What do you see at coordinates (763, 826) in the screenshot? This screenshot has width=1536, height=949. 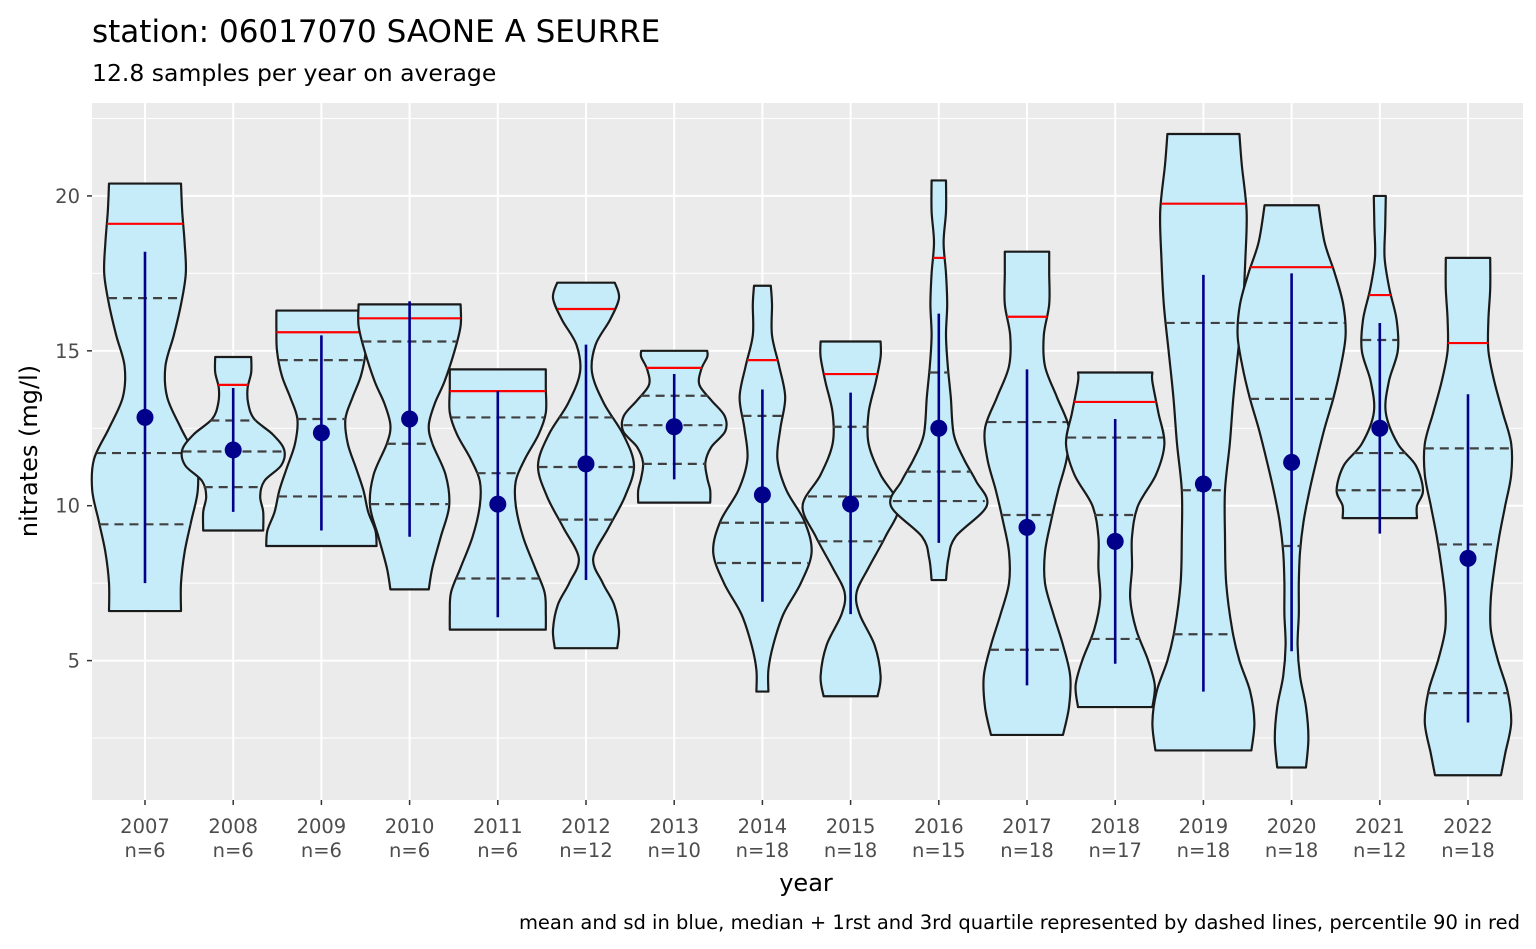 I see `x-tick-year: 2014` at bounding box center [763, 826].